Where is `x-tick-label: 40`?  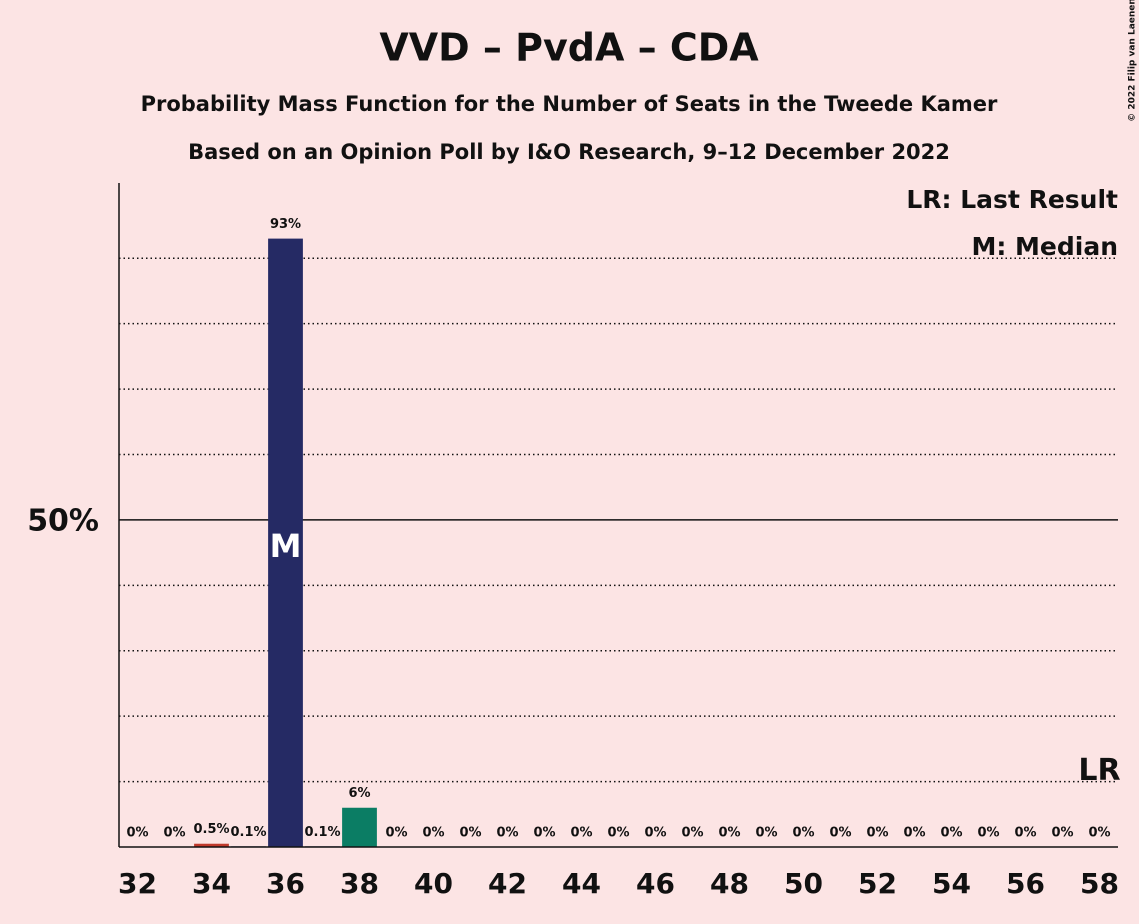
x-tick-label: 40 is located at coordinates (433, 883).